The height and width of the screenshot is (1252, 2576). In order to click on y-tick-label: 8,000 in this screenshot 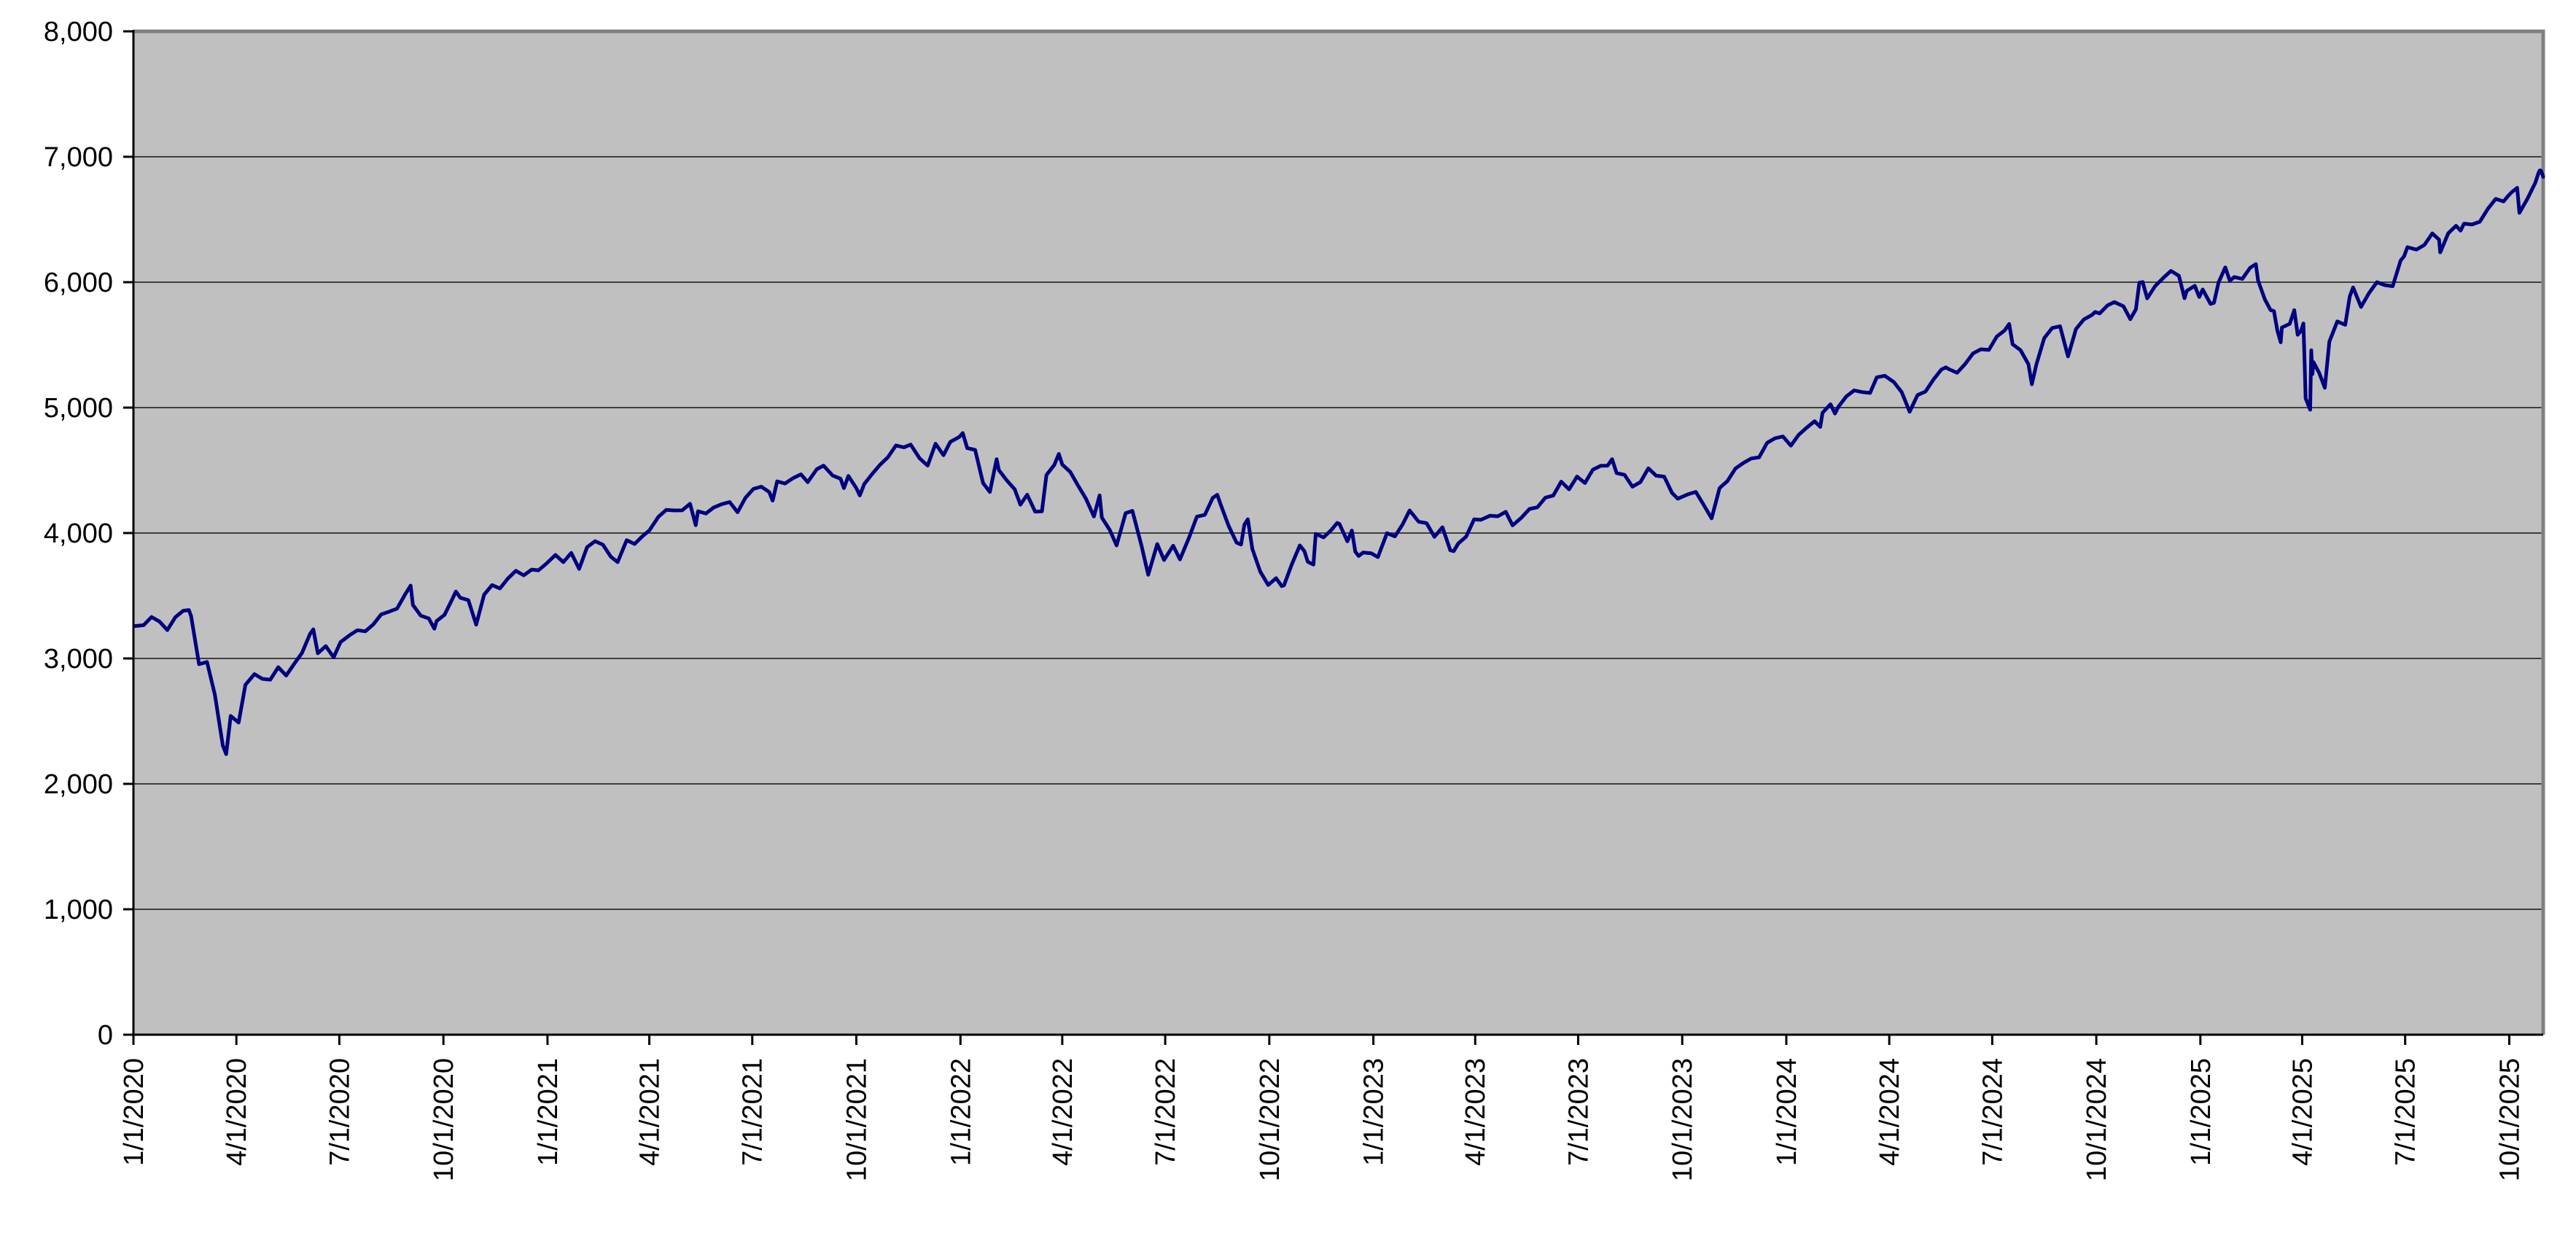, I will do `click(78, 32)`.